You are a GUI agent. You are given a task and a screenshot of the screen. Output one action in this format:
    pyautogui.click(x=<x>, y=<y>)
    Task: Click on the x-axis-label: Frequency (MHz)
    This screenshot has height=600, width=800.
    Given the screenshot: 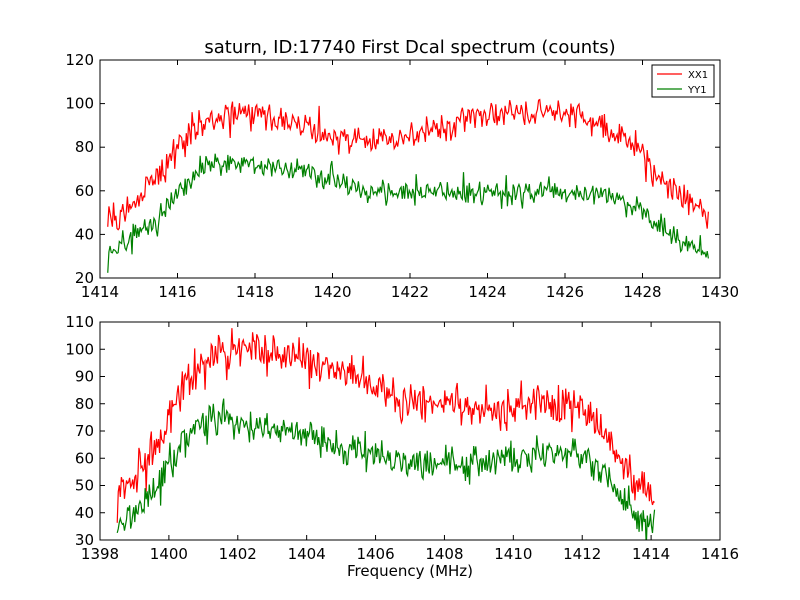 What is the action you would take?
    pyautogui.click(x=410, y=571)
    